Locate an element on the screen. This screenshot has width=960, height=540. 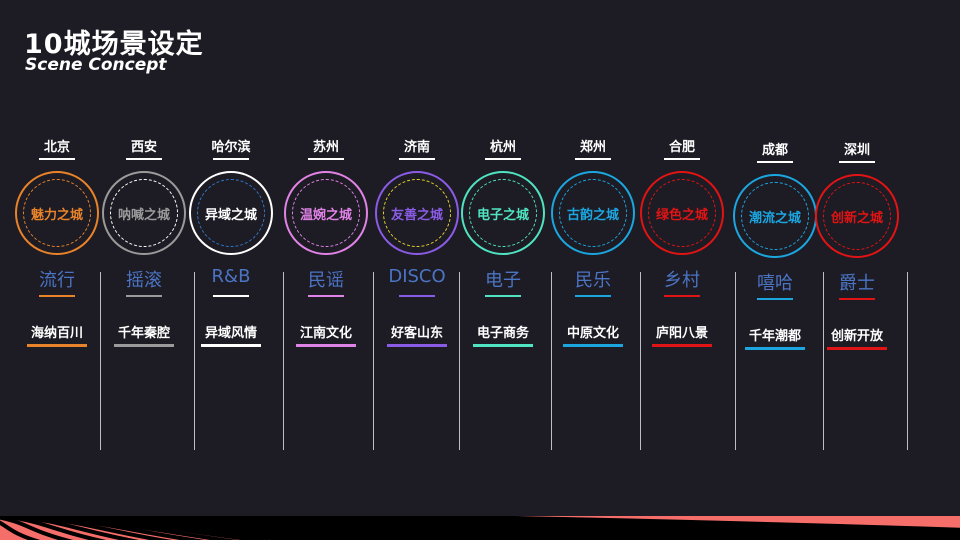
city-column: 西安 呐喊之城 摇滚 千年秦腔 is located at coordinates (144, 270).